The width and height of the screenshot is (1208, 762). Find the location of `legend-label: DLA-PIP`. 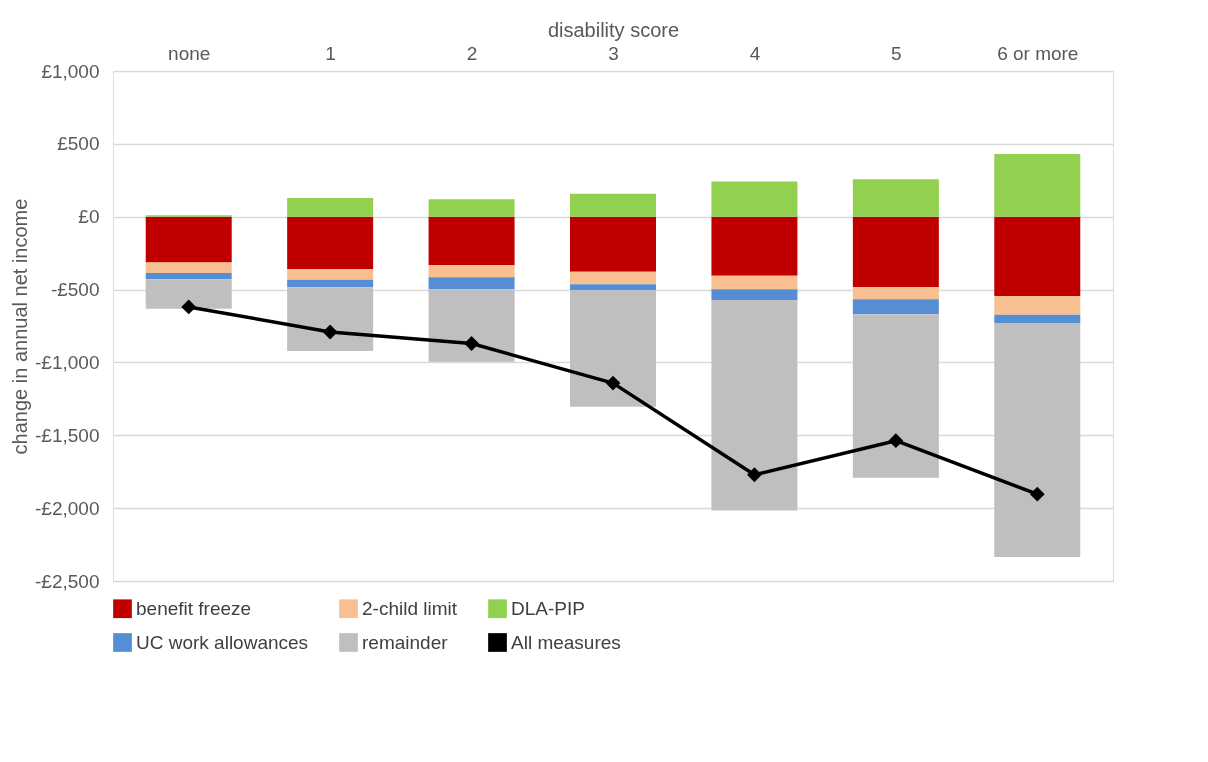

legend-label: DLA-PIP is located at coordinates (548, 608).